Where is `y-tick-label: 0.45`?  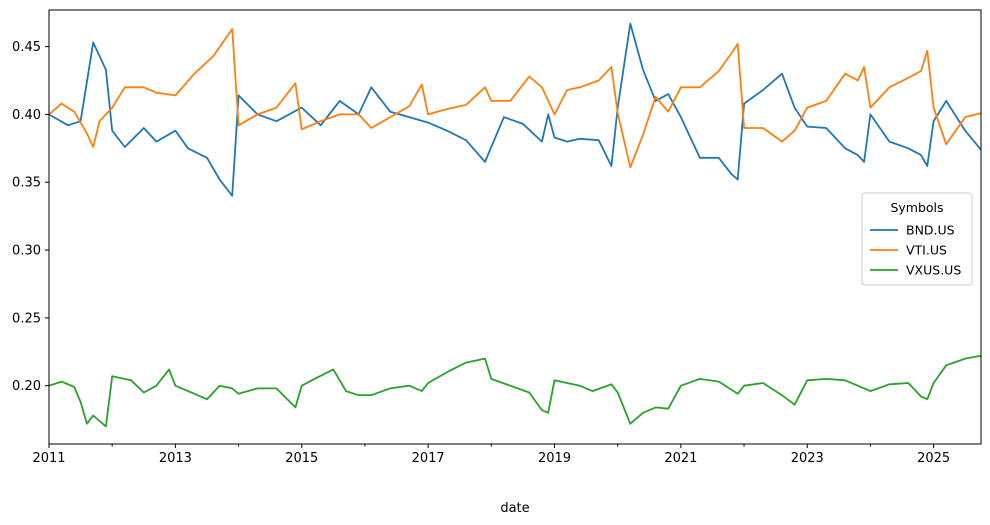 y-tick-label: 0.45 is located at coordinates (26, 47).